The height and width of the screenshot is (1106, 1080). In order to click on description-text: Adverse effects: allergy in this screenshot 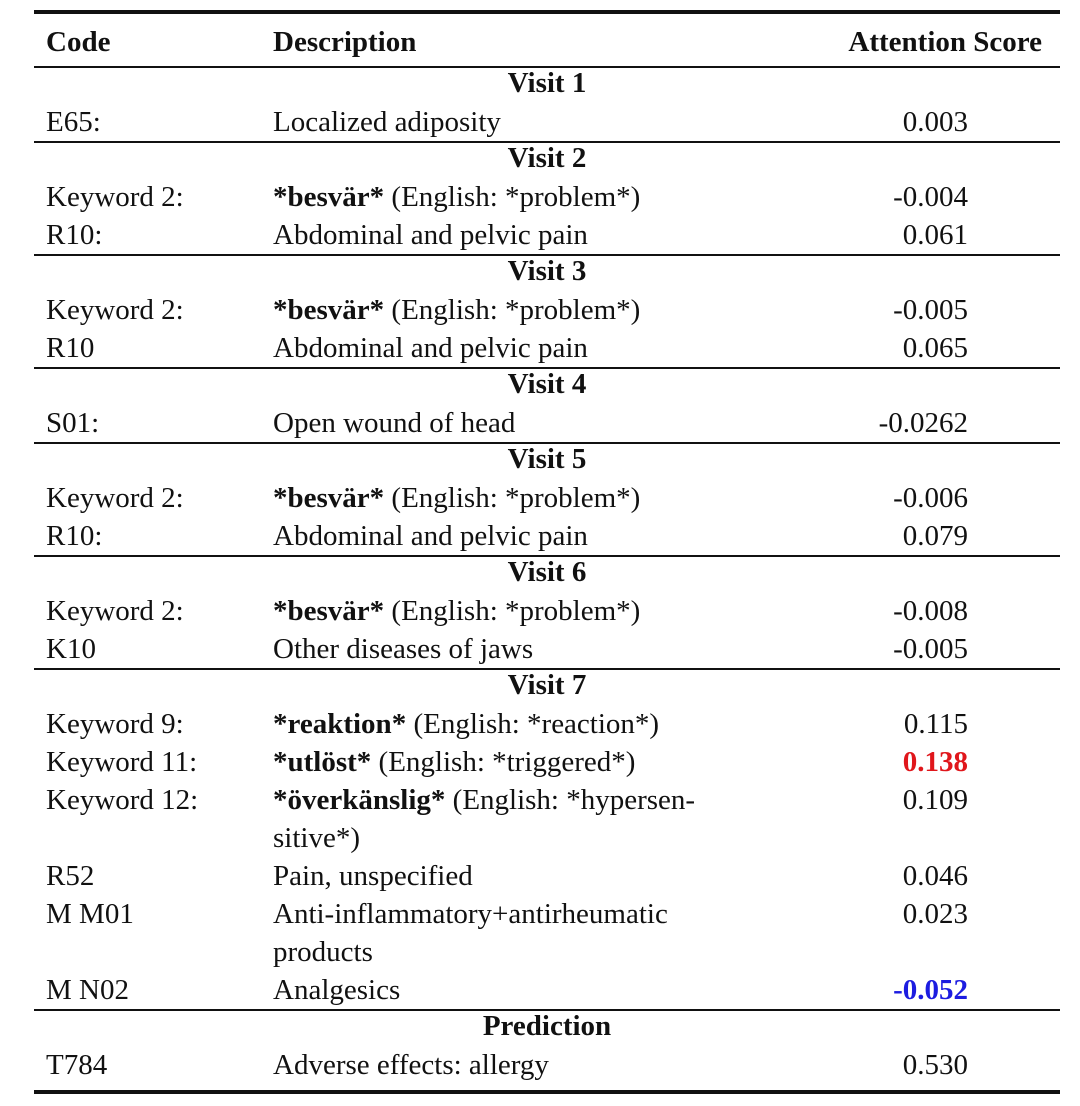, I will do `click(411, 1065)`.